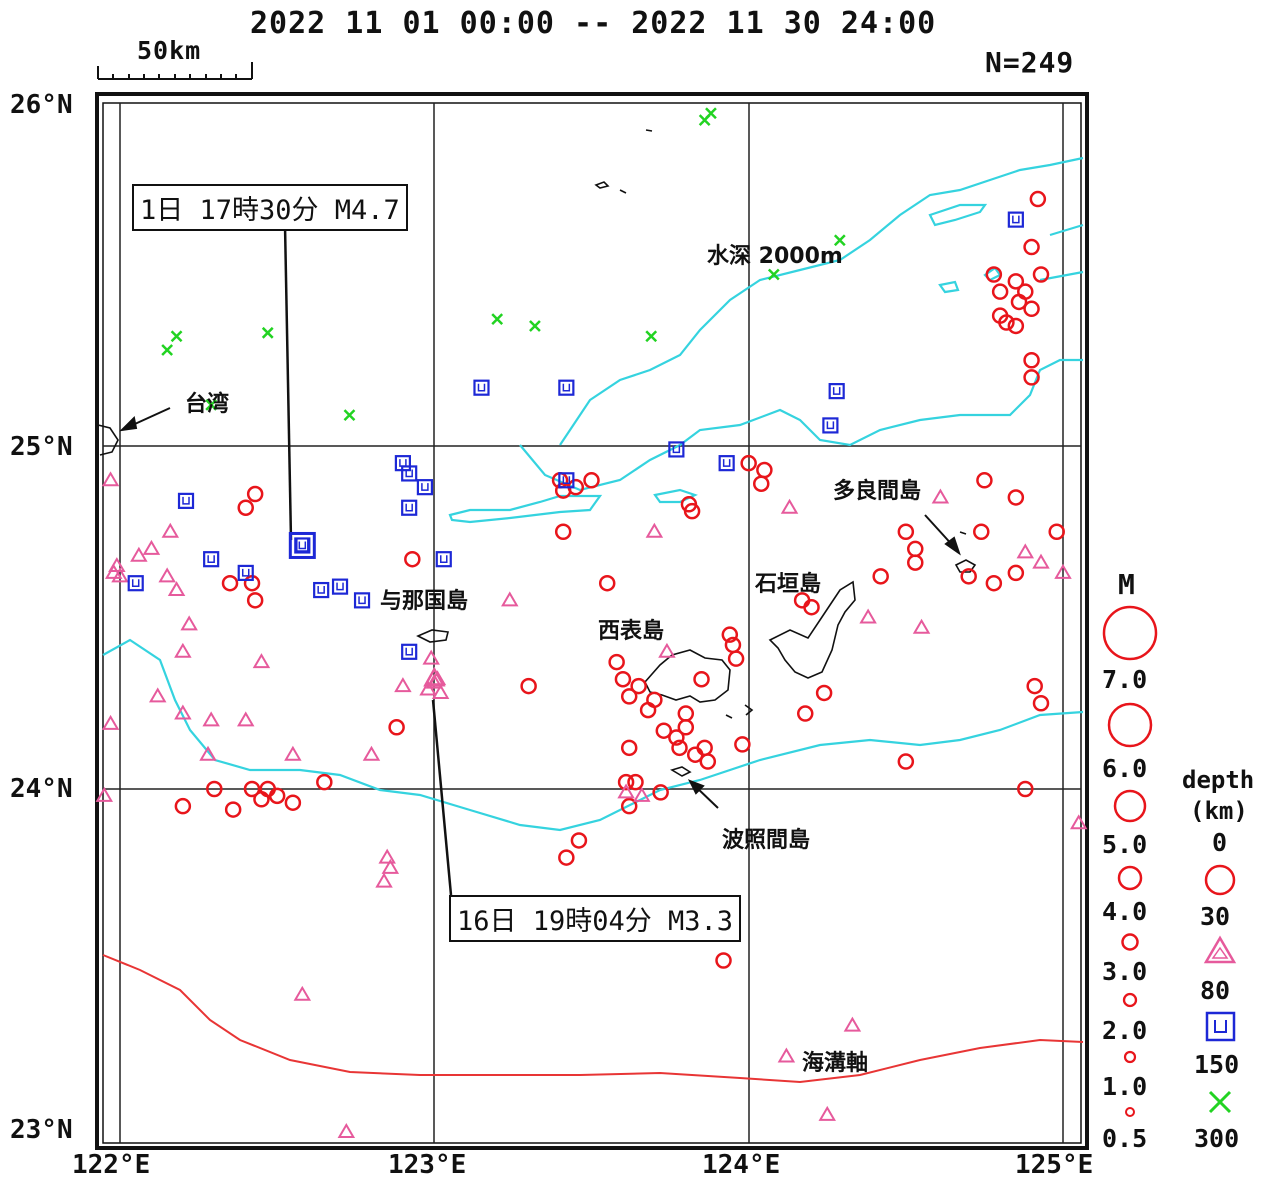 The width and height of the screenshot is (1281, 1187). Describe the element at coordinates (434, 676) in the screenshot. I see `labeled-event-2-triangle` at that location.